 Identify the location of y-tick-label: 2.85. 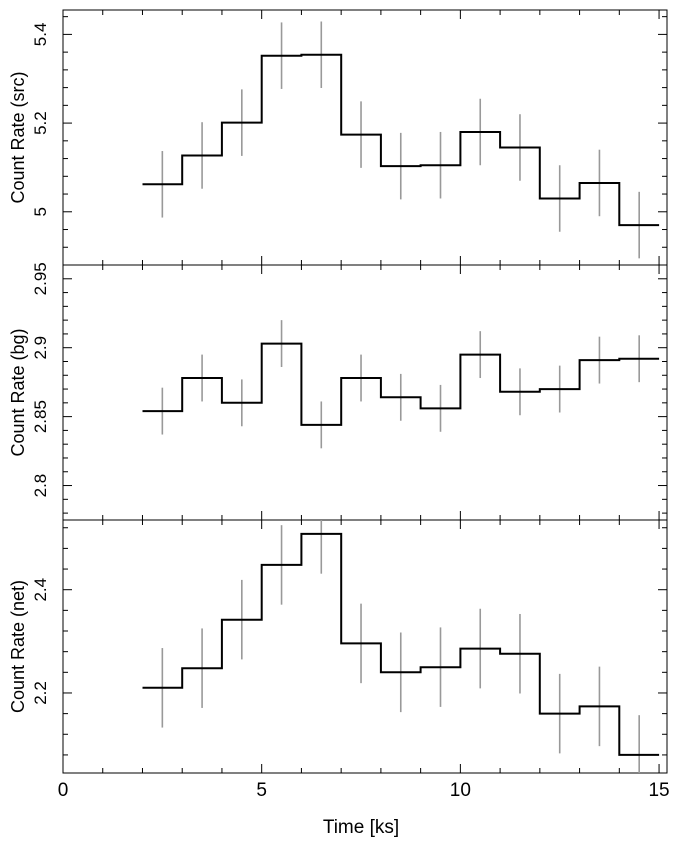
(40, 416).